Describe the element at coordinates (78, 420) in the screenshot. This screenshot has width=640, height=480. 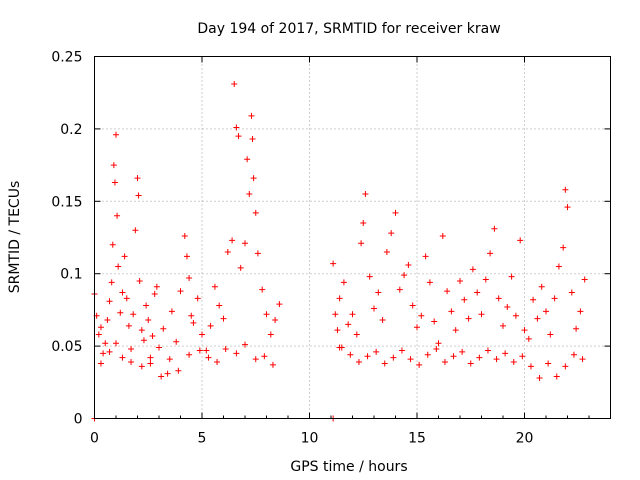
I see `y-tick-label: 0` at that location.